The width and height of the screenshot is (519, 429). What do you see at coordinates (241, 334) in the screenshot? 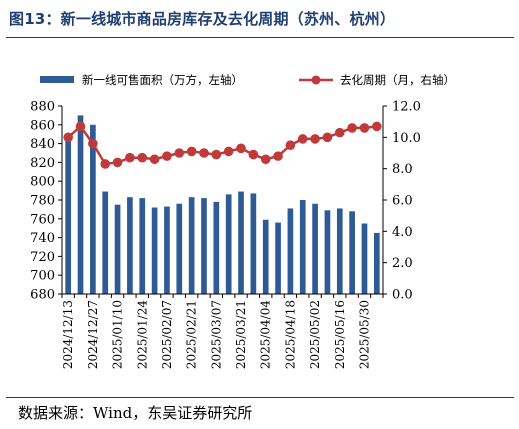
I see `x-tick-label: 2025/03/21` at bounding box center [241, 334].